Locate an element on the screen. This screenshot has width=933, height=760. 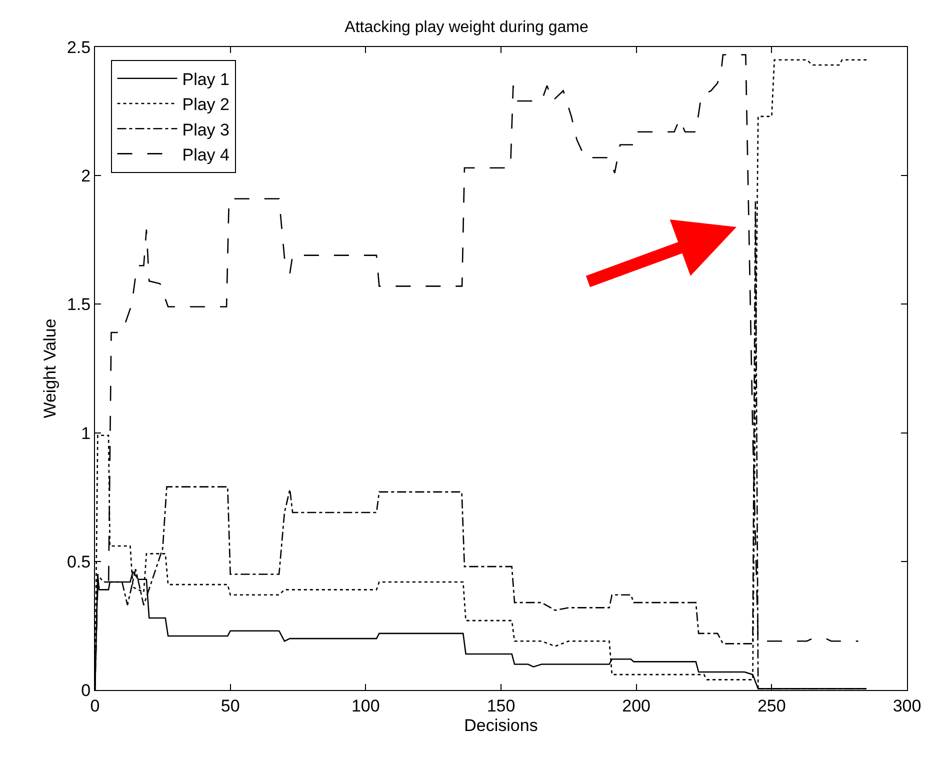
x-tick-label: 50 is located at coordinates (230, 706).